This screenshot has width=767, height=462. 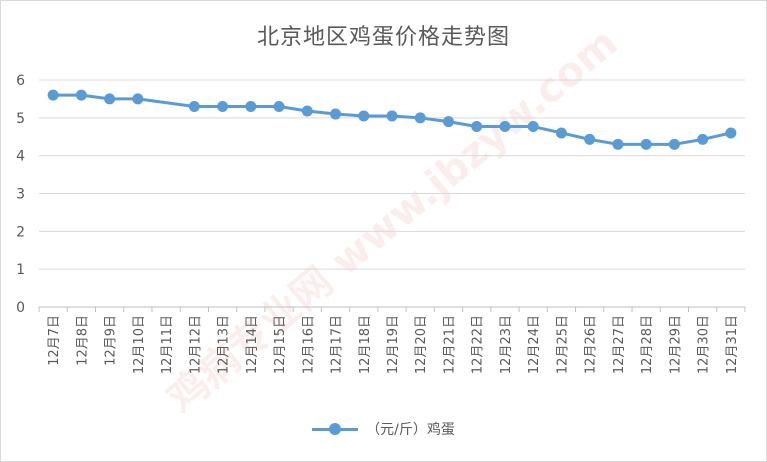 I want to click on x-tick-label: 12月10日, so click(x=139, y=344).